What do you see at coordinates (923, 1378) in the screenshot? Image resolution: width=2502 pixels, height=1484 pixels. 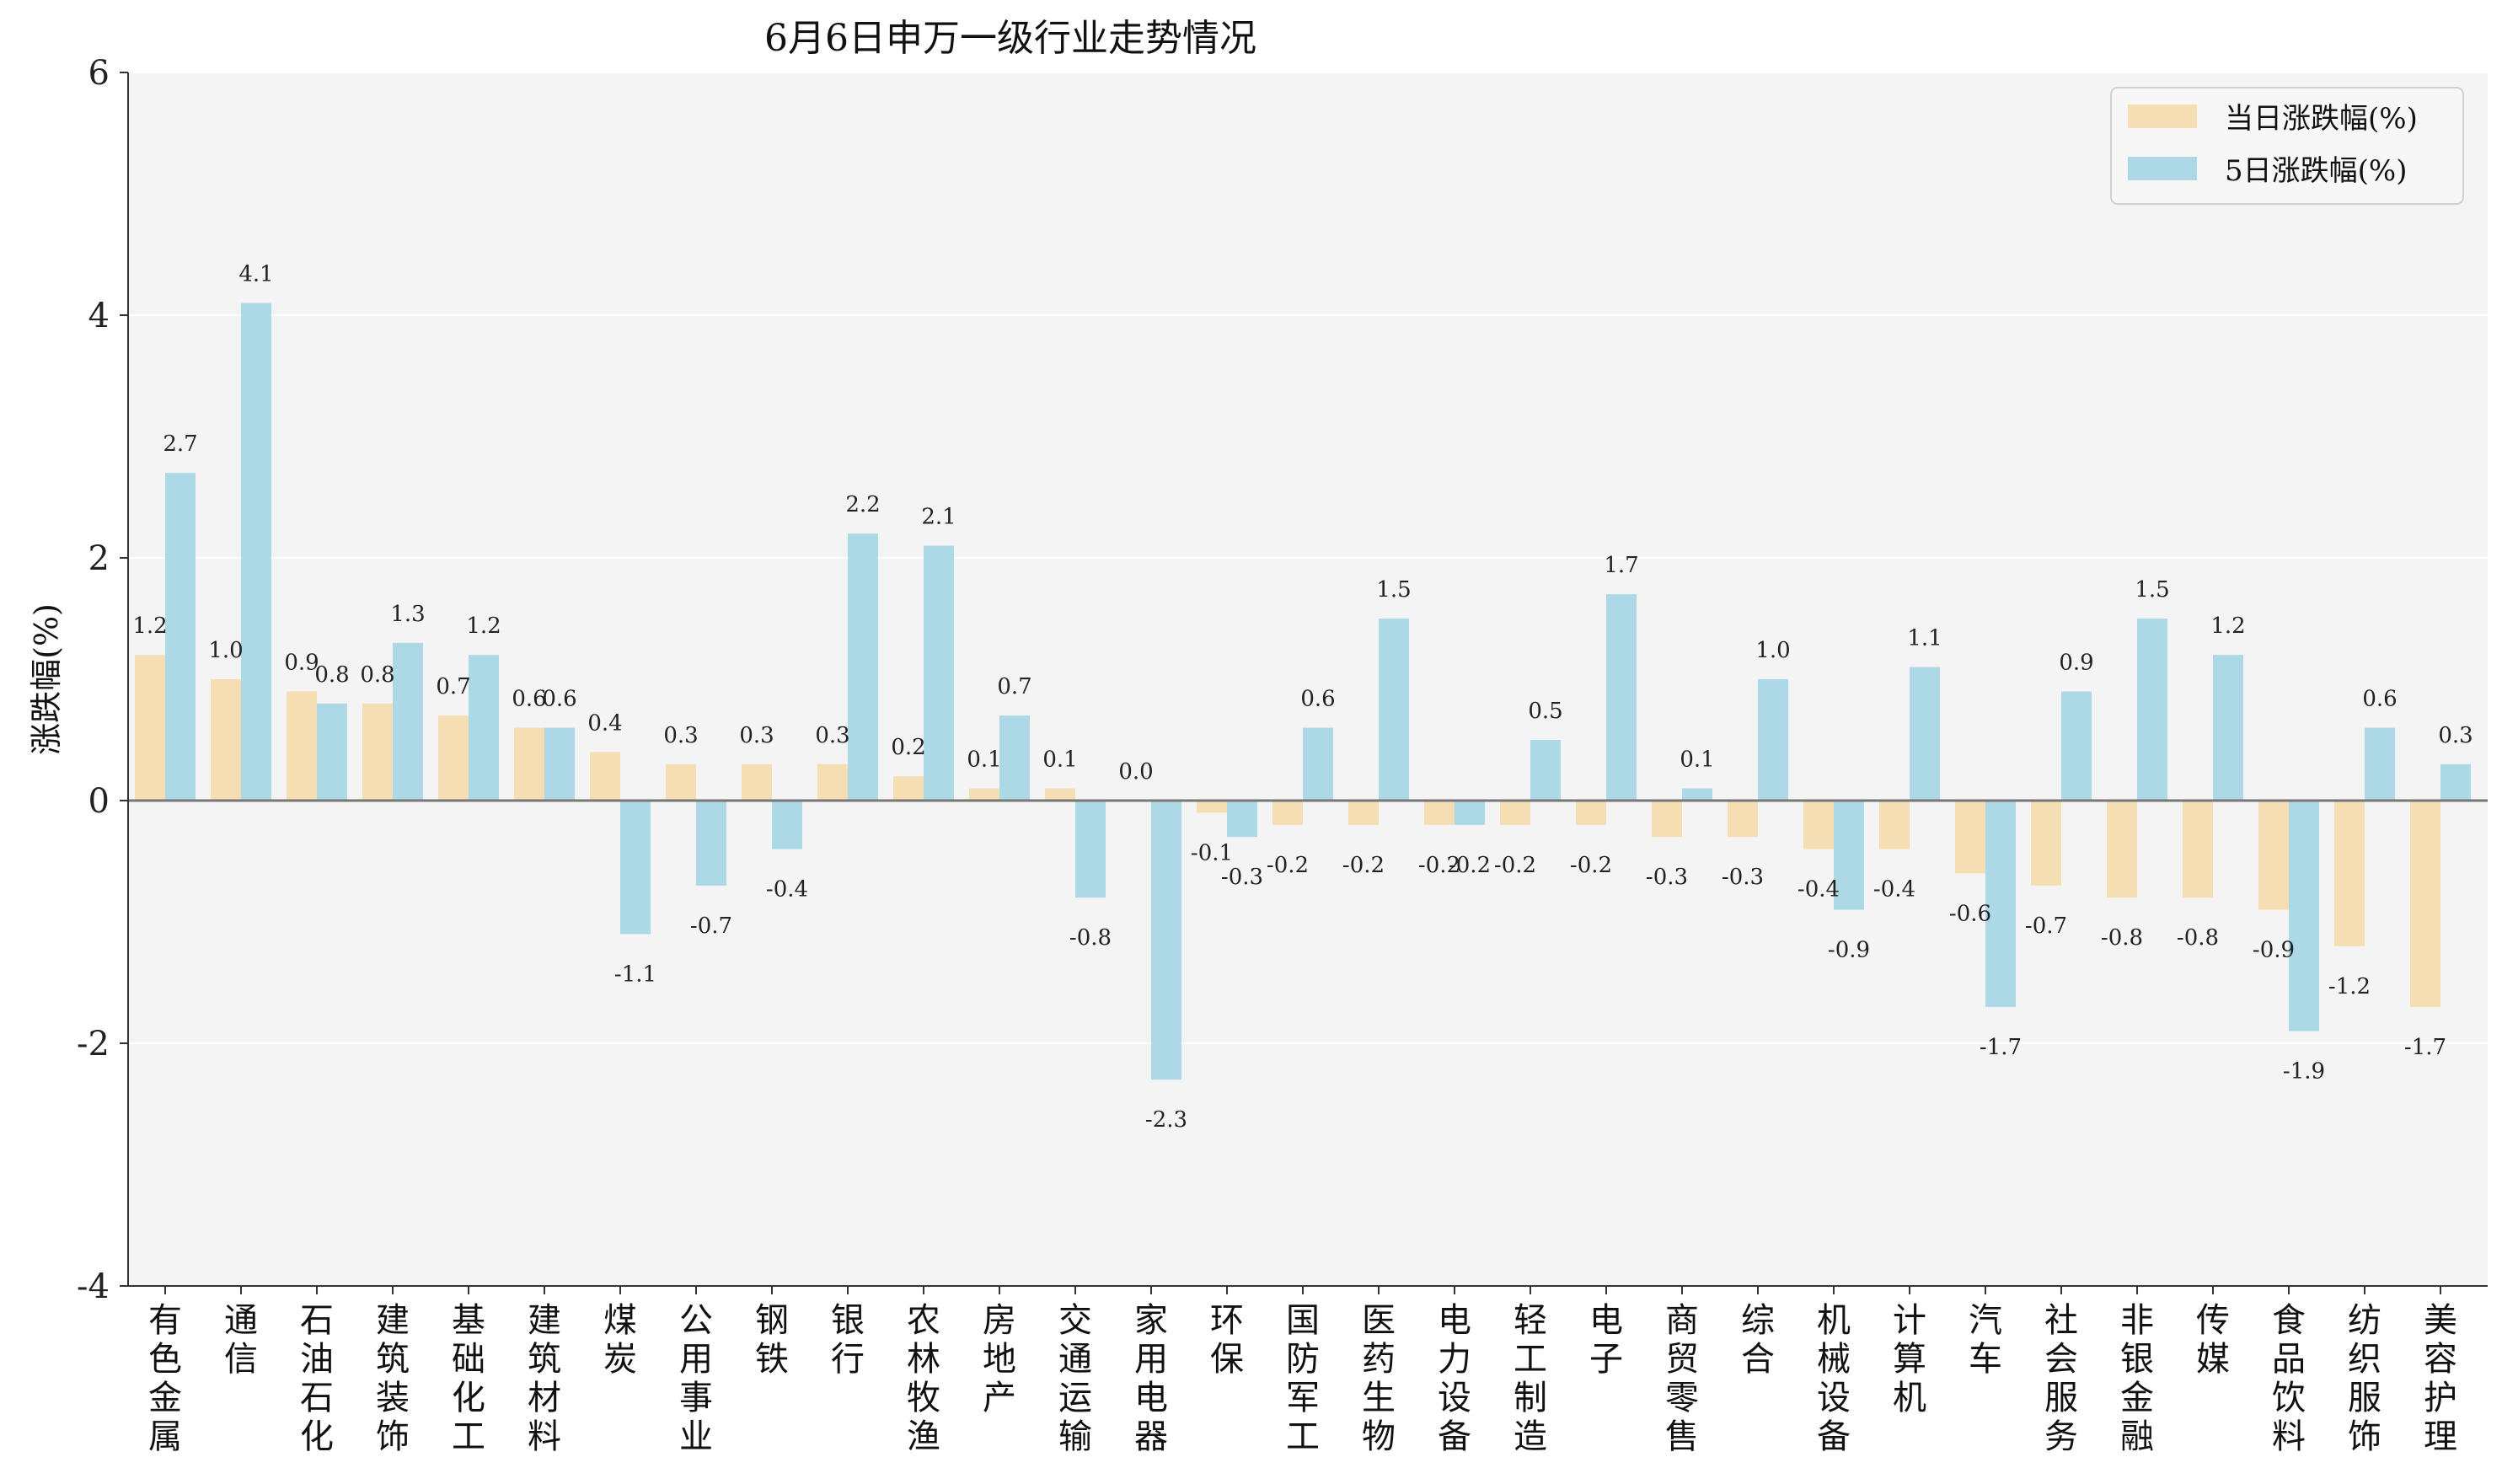 I see `x-category-label: 农林牧渔` at bounding box center [923, 1378].